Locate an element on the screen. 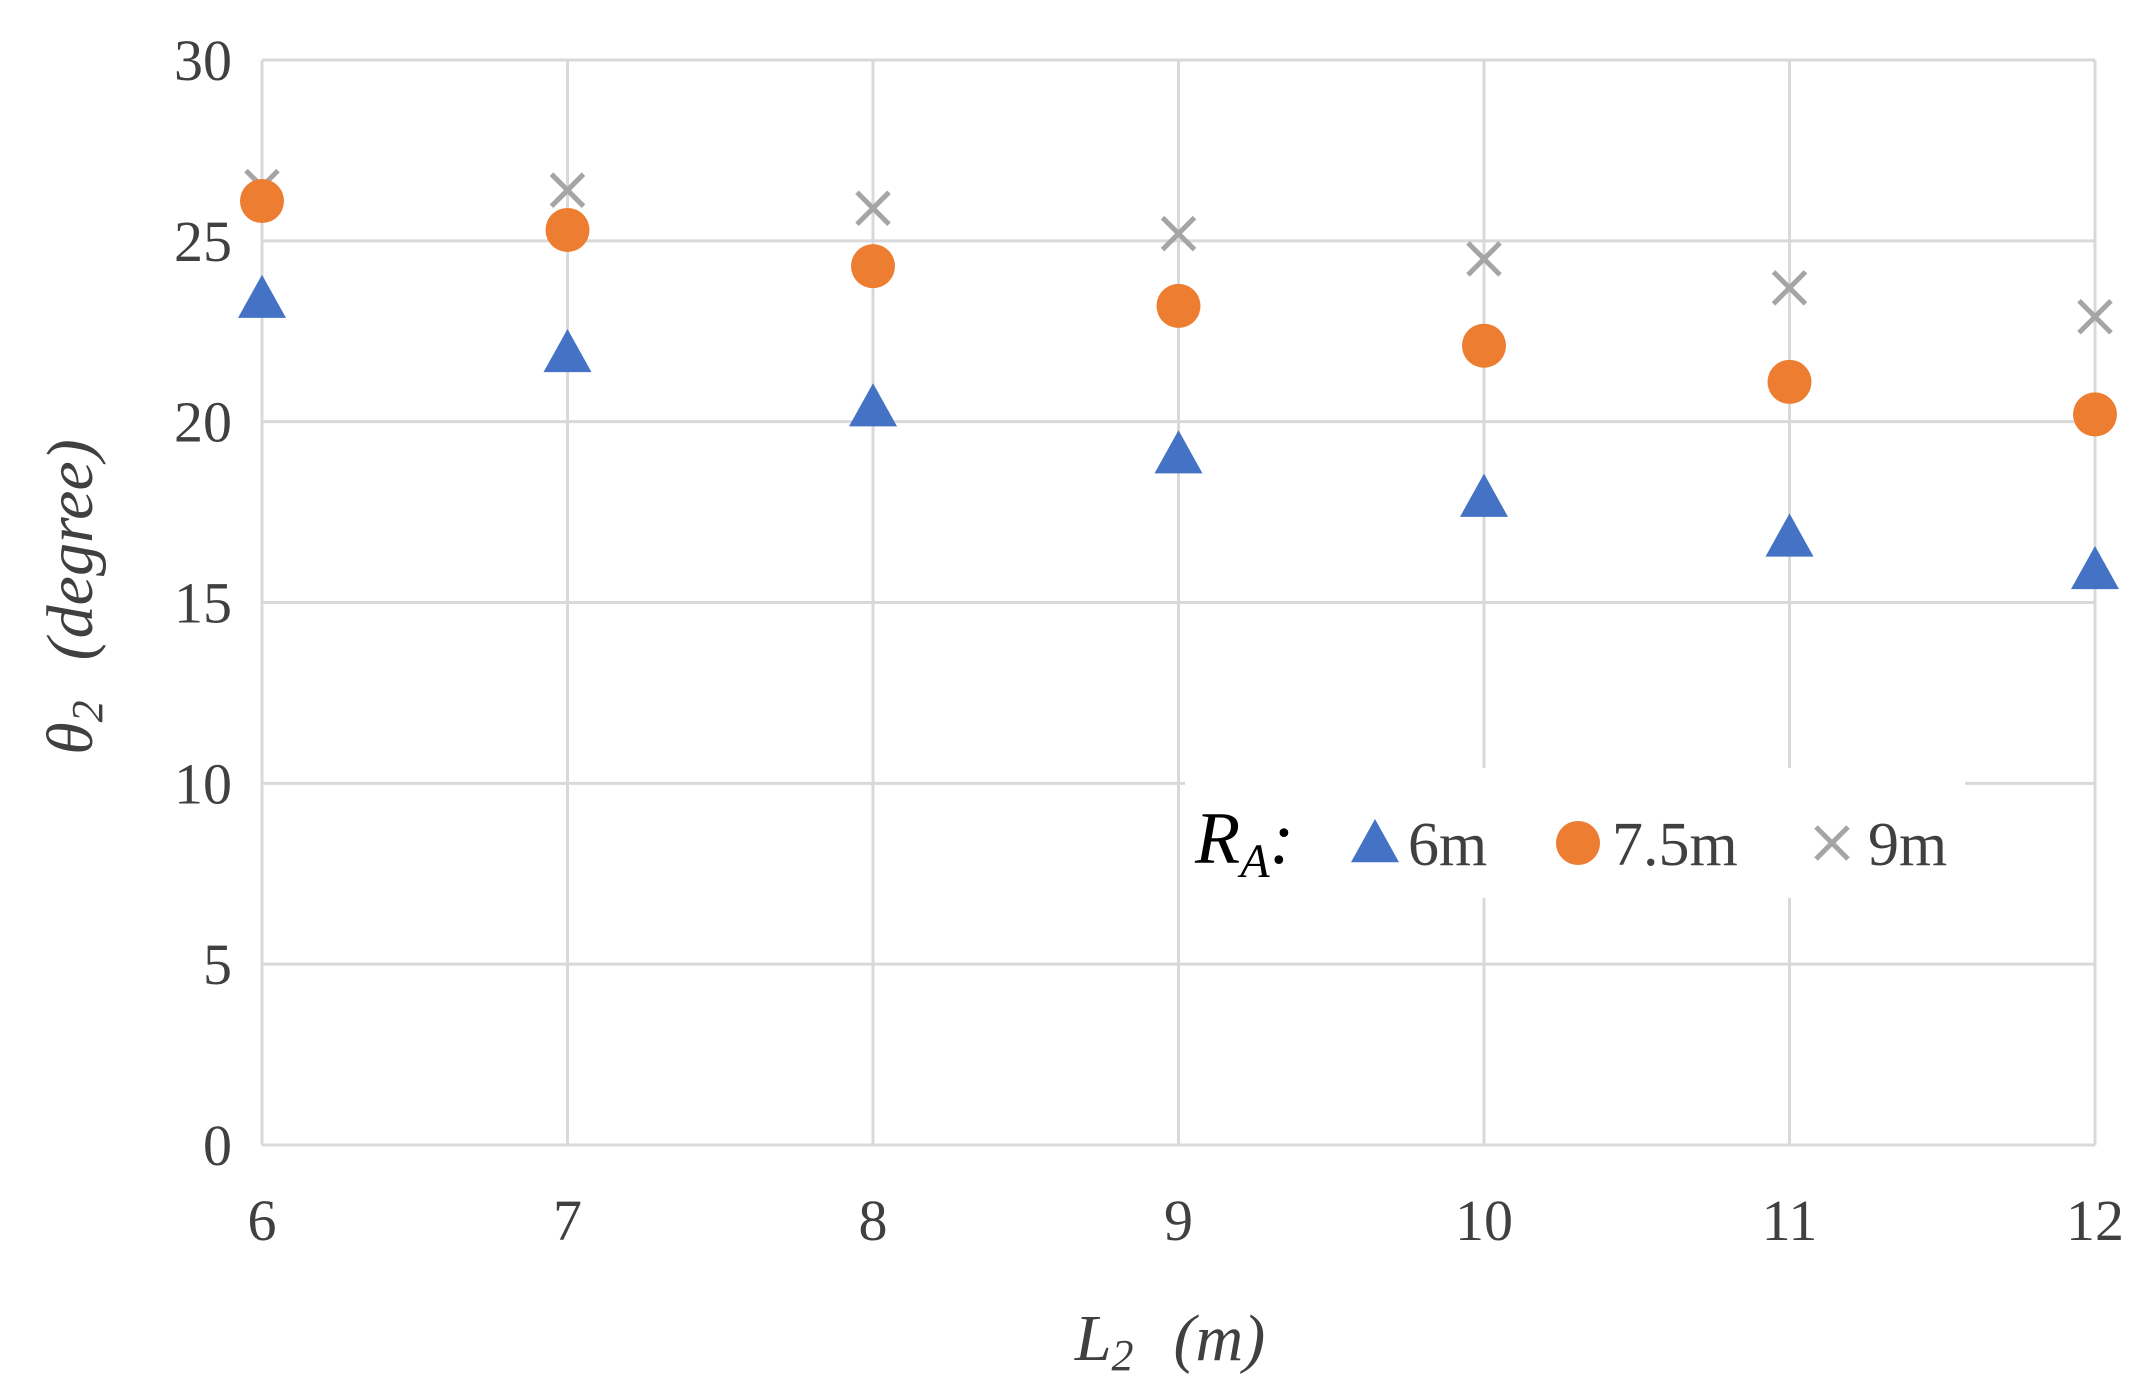 Image resolution: width=2149 pixels, height=1390 pixels. x-tick-label: 6 is located at coordinates (262, 1220).